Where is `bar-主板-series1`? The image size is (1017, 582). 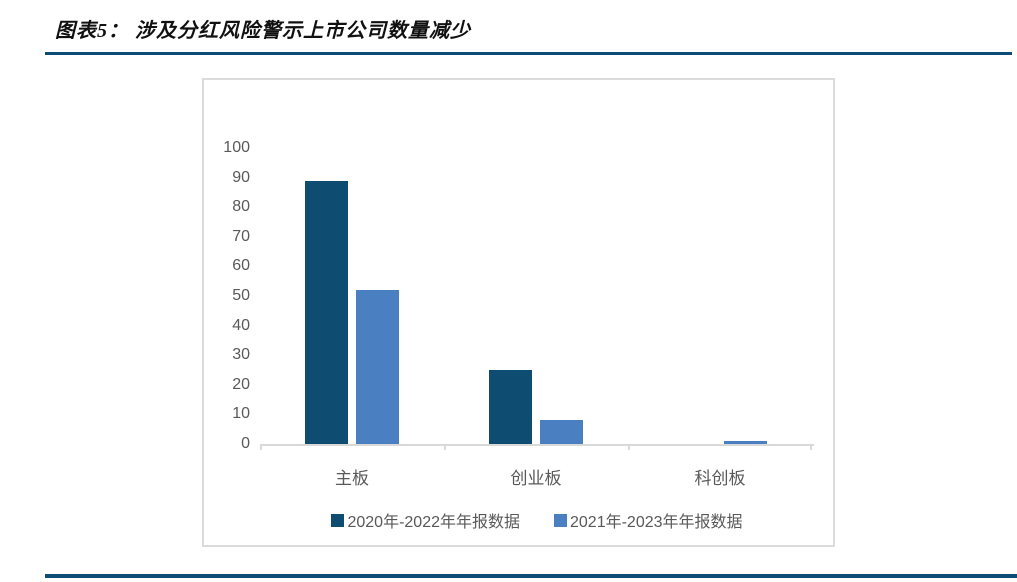 bar-主板-series1 is located at coordinates (326, 312).